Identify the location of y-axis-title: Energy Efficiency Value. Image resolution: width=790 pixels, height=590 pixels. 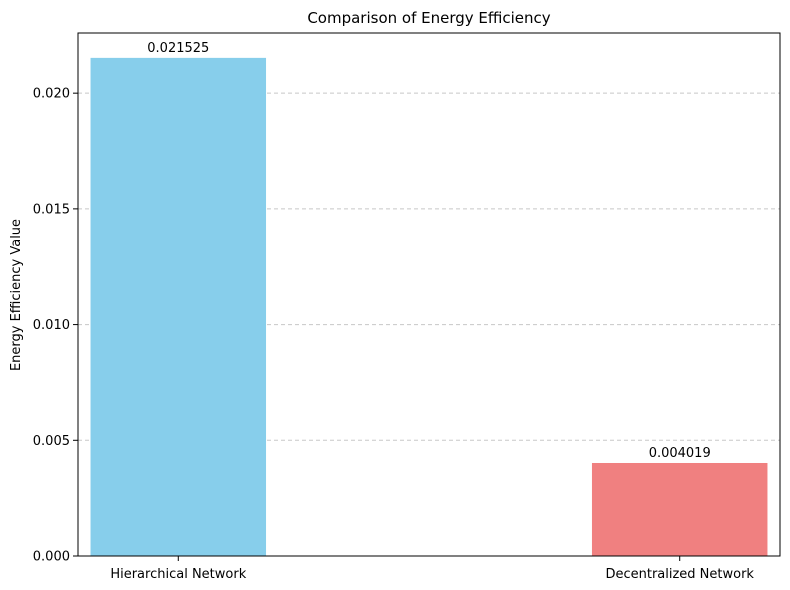
(16, 295).